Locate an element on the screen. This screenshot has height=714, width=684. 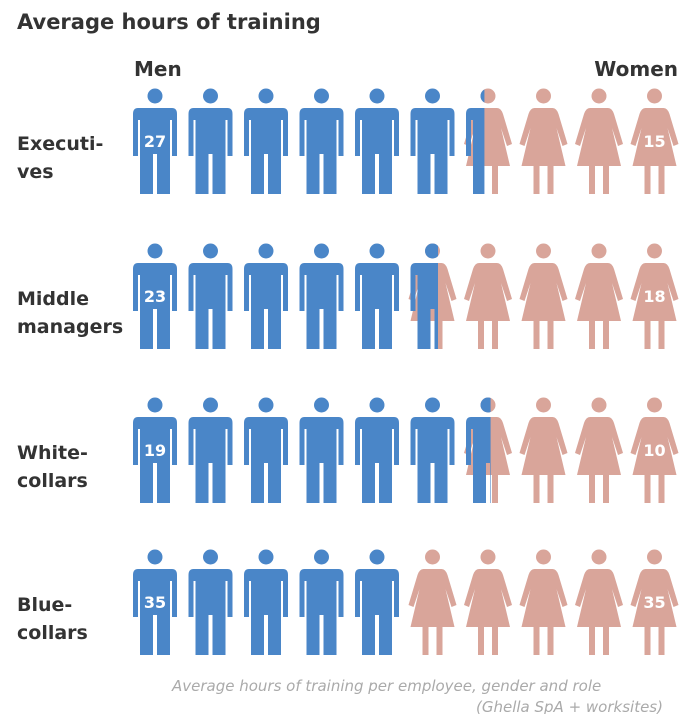
value-label: 18 is located at coordinates (654, 296).